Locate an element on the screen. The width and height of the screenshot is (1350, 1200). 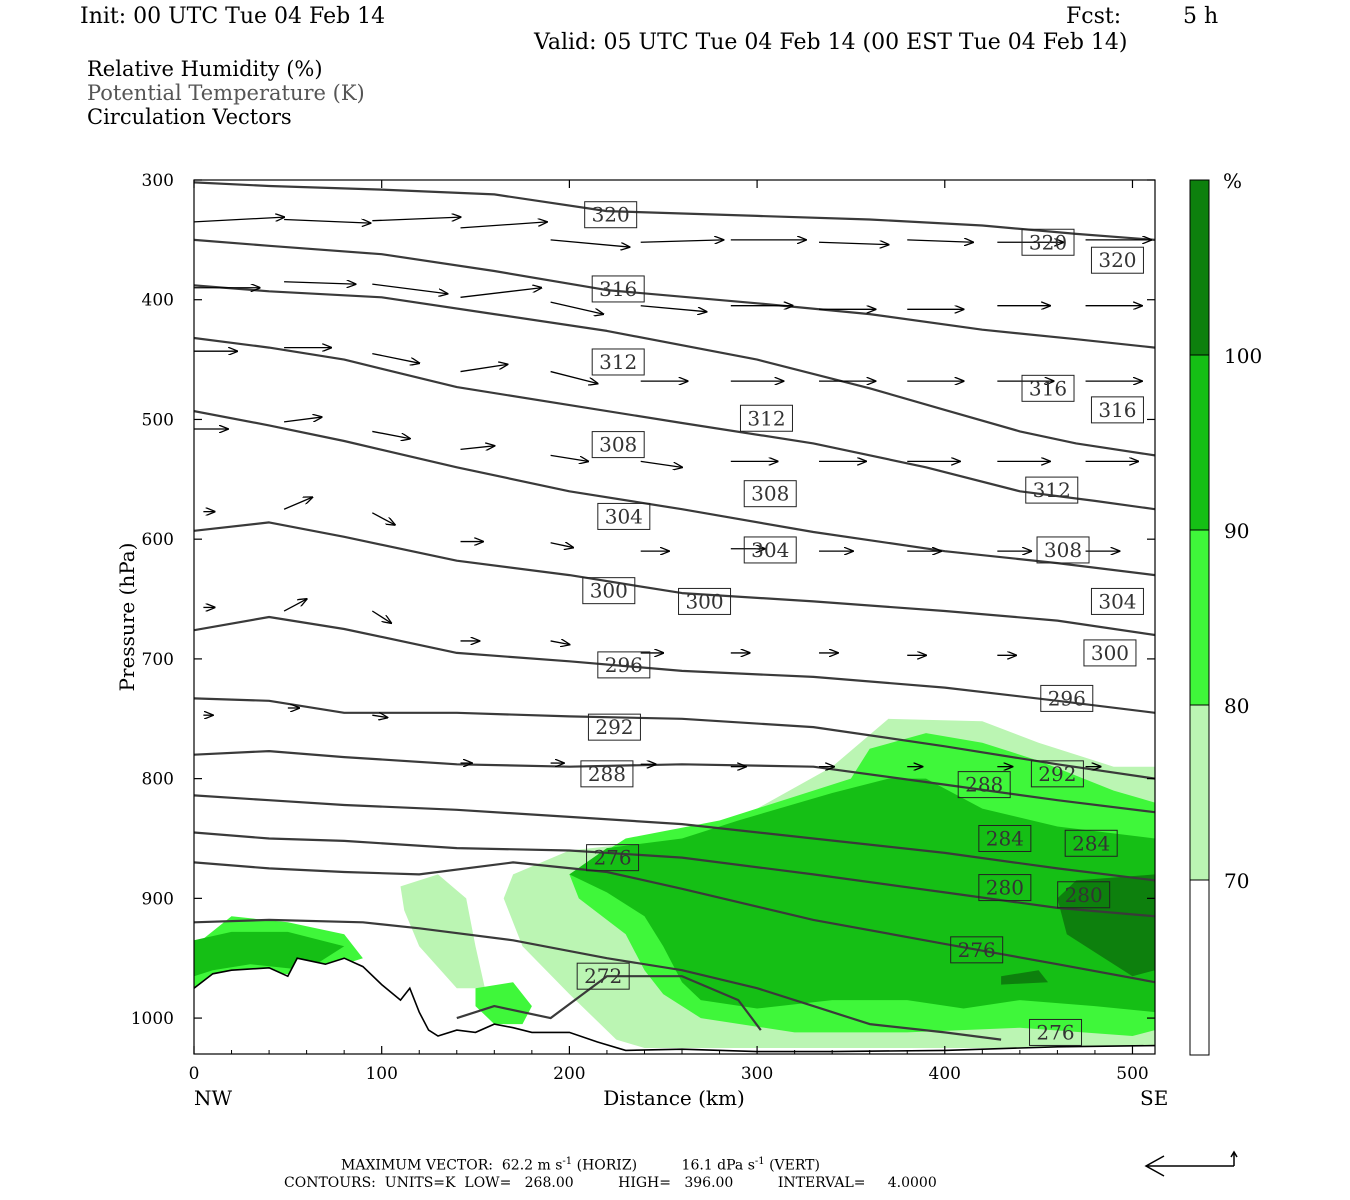
contour-label-text: 292 is located at coordinates (1057, 774).